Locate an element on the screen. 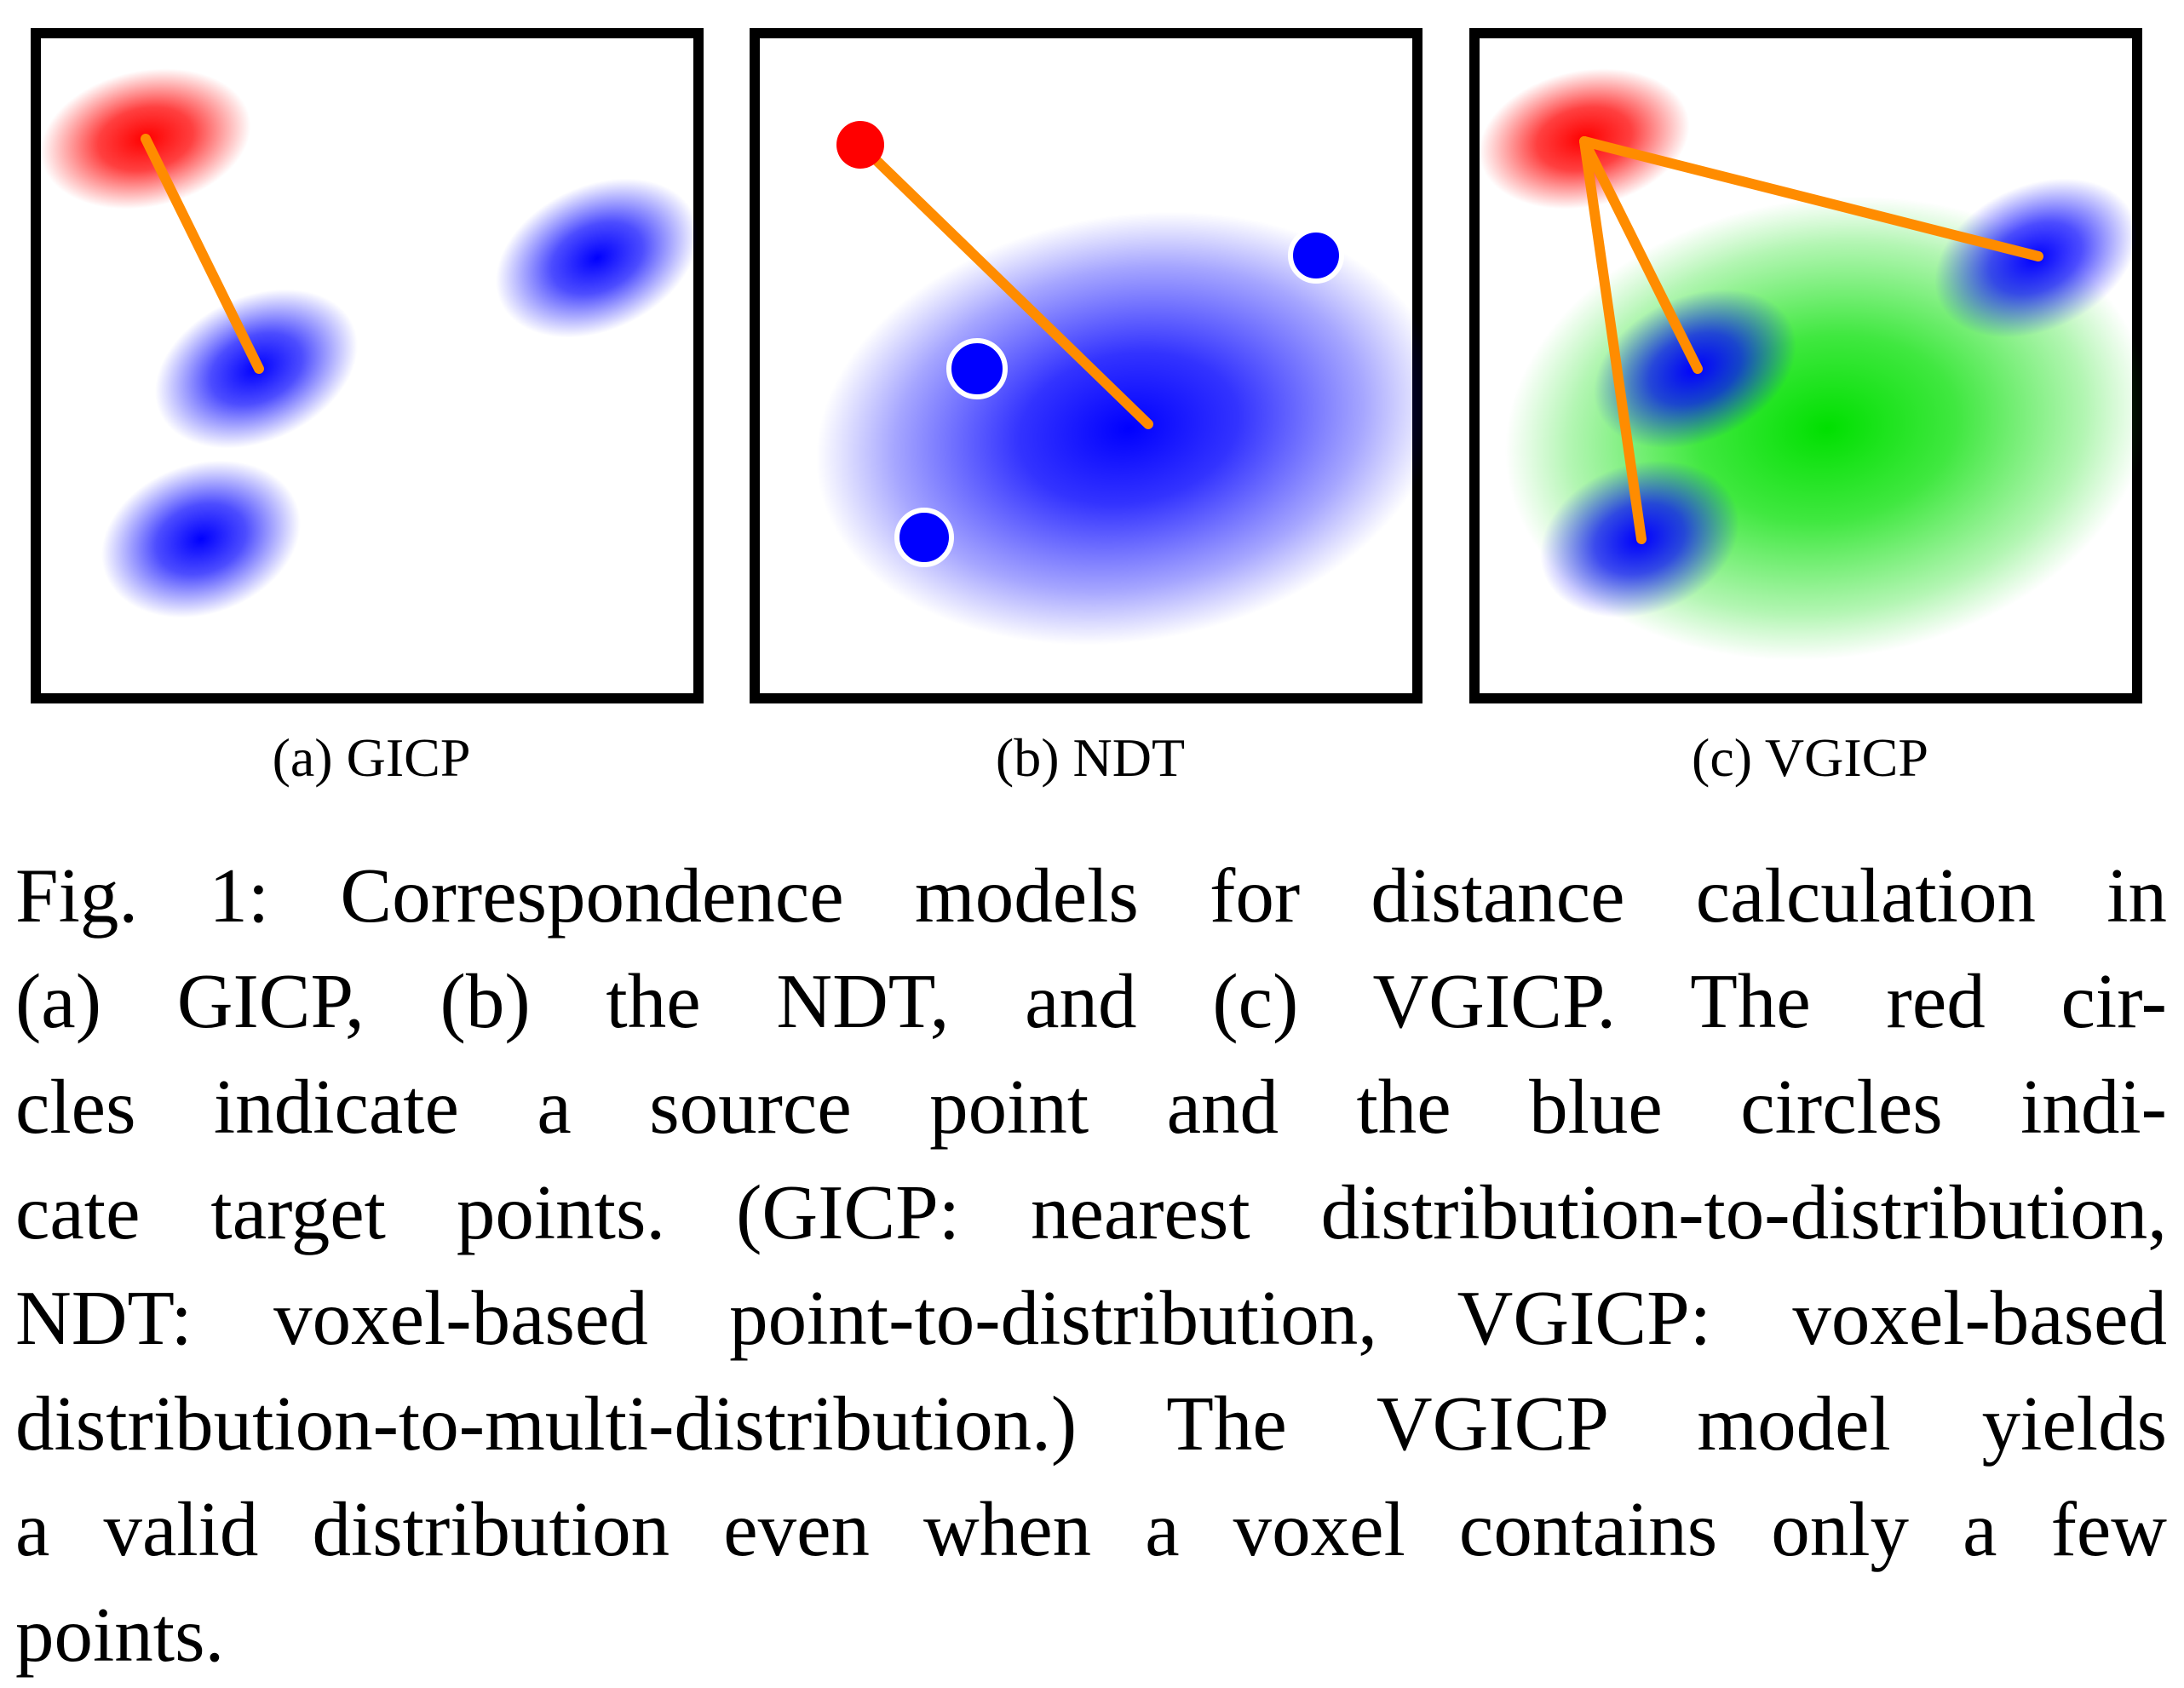 The width and height of the screenshot is (2184, 1688). subcaption-gicp: (a) GICP is located at coordinates (371, 757).